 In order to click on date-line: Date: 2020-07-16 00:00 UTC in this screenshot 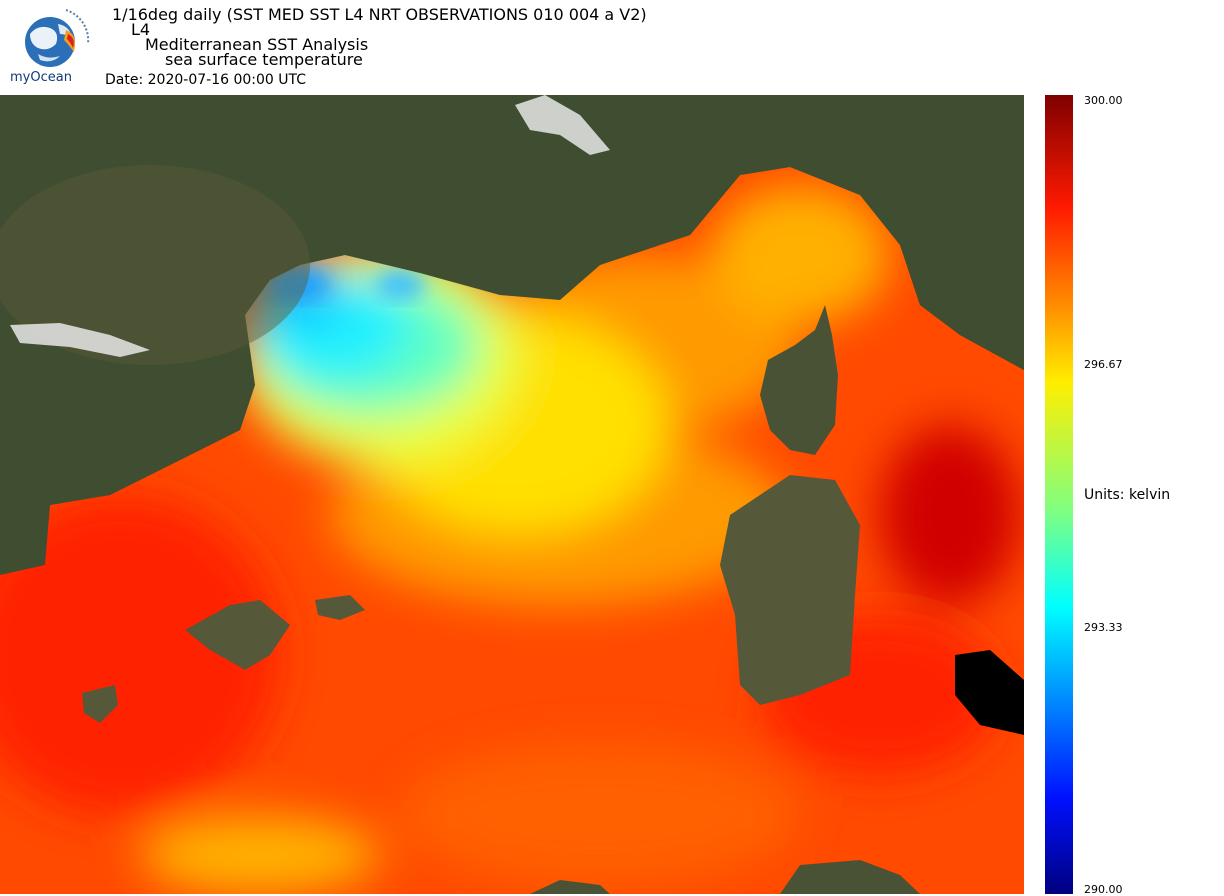, I will do `click(205, 80)`.